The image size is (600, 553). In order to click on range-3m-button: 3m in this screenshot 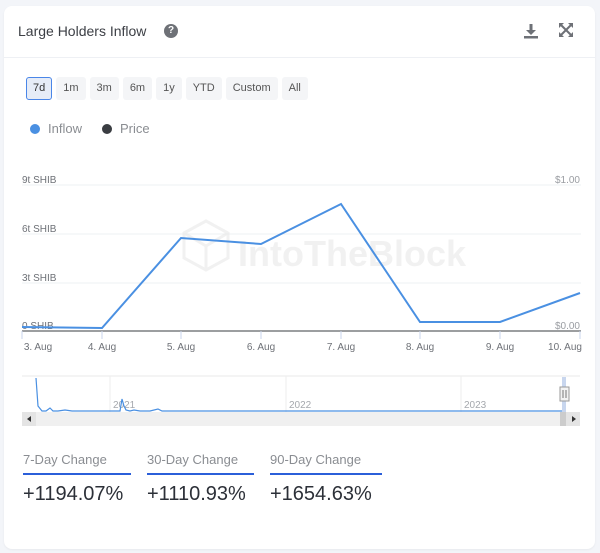, I will do `click(104, 88)`.